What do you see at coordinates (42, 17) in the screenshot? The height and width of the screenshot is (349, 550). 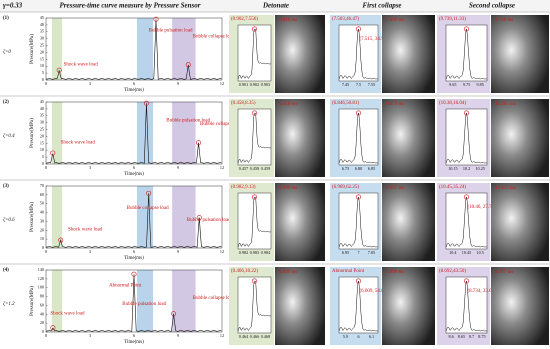 I see `y-tick-label: 45` at bounding box center [42, 17].